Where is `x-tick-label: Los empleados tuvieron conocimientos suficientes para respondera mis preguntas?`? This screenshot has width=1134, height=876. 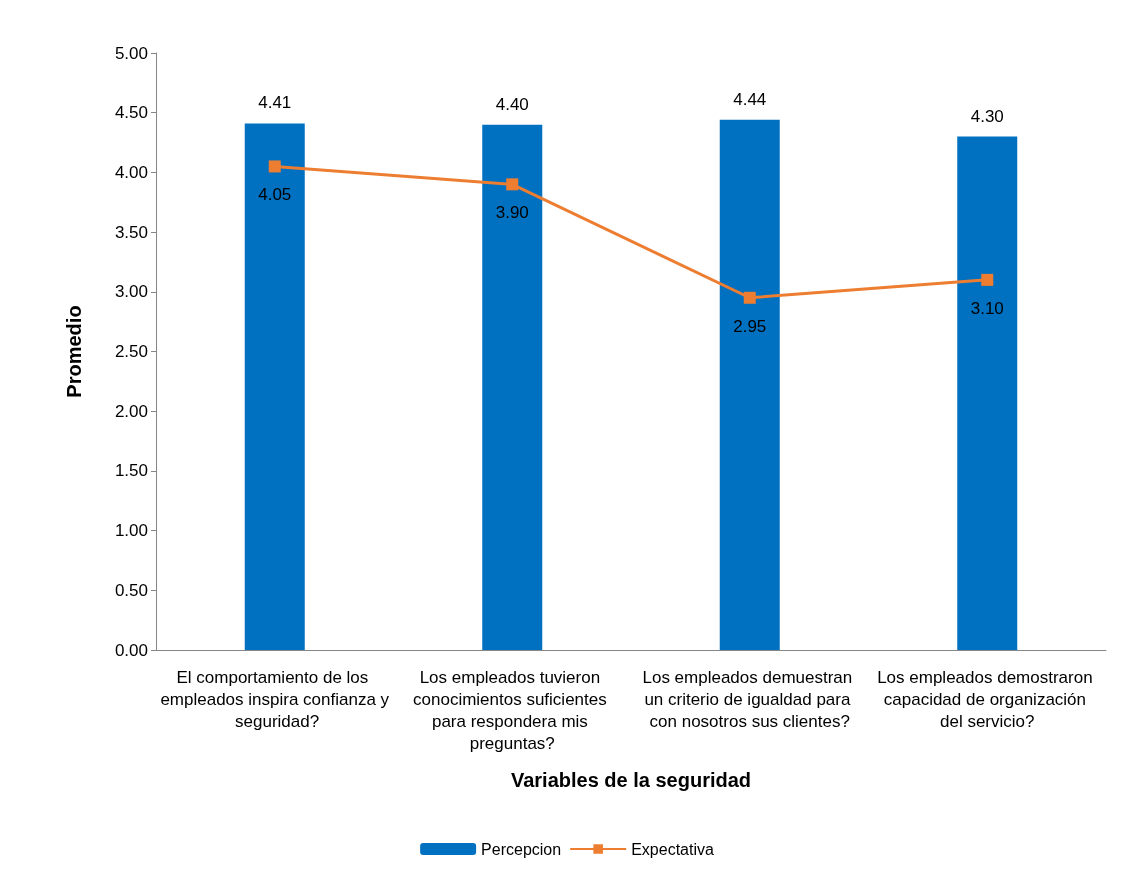
x-tick-label: Los empleados tuvieron conocimientos suficientes para respondera mis preguntas? is located at coordinates (512, 710).